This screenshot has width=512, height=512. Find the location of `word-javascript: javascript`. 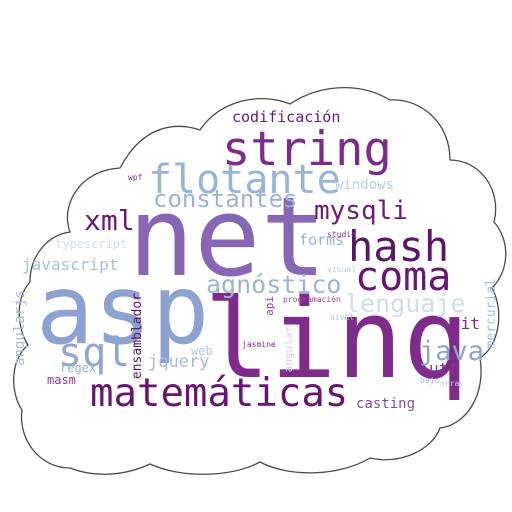

word-javascript: javascript is located at coordinates (70, 264).